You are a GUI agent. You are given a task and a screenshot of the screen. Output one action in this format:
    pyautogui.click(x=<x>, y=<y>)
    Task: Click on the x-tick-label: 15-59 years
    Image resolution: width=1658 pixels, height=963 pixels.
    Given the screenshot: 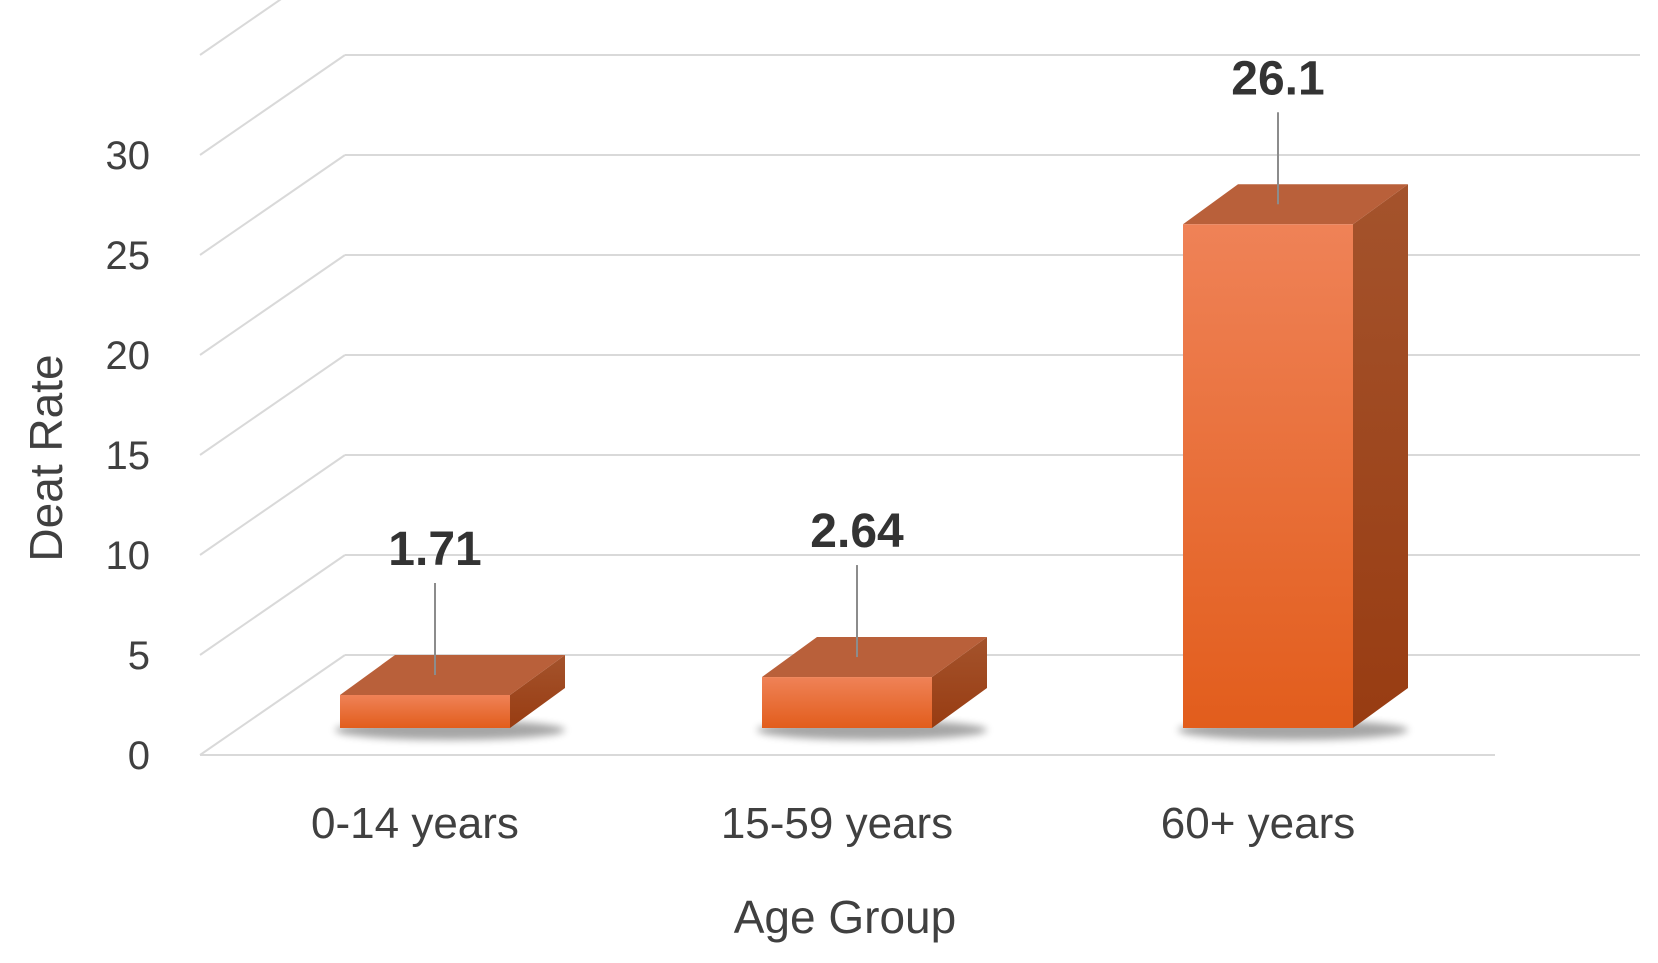 What is the action you would take?
    pyautogui.click(x=837, y=823)
    